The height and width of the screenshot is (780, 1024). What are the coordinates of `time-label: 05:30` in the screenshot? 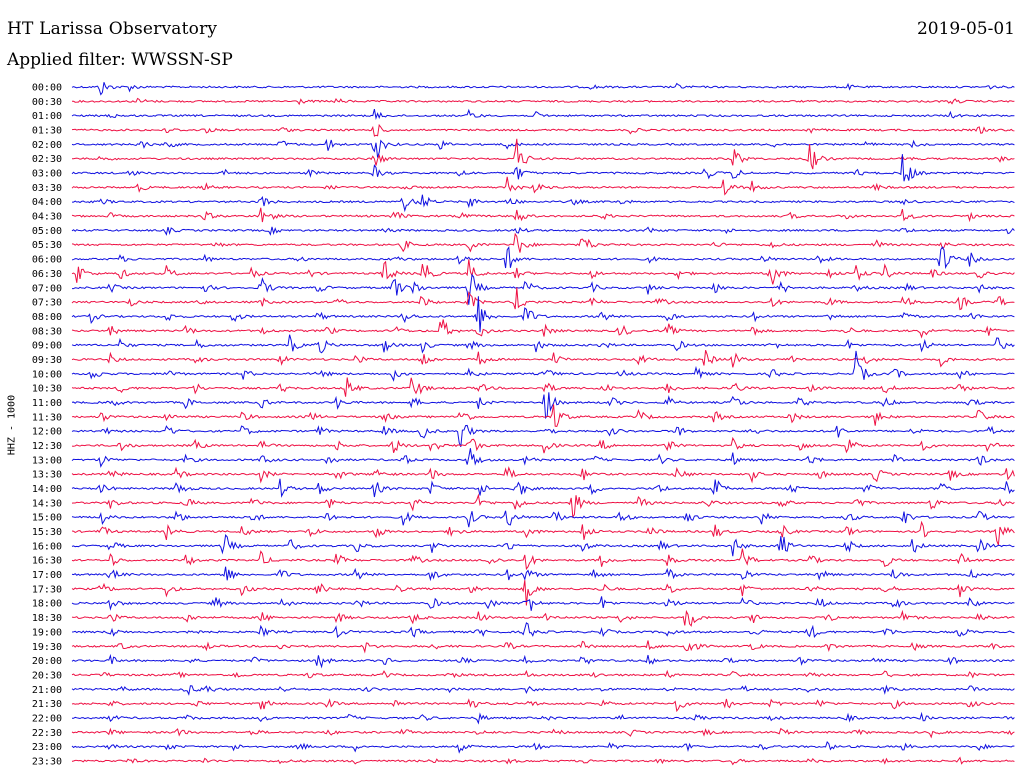 It's located at (47, 245).